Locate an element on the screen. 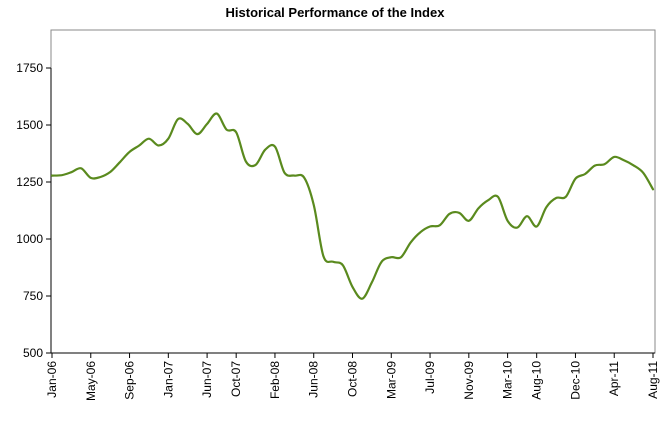 The image size is (670, 425). x-tick-label: Feb-08 is located at coordinates (275, 380).